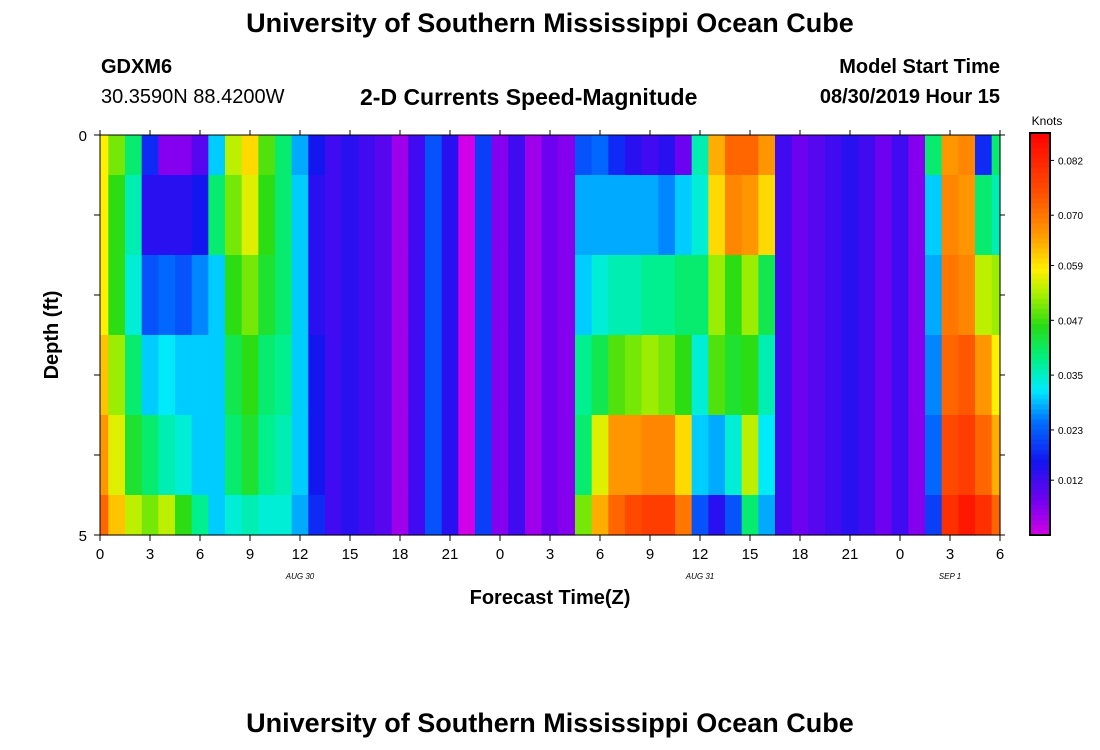 Image resolution: width=1100 pixels, height=750 pixels. I want to click on x-tick-label: 18, so click(400, 554).